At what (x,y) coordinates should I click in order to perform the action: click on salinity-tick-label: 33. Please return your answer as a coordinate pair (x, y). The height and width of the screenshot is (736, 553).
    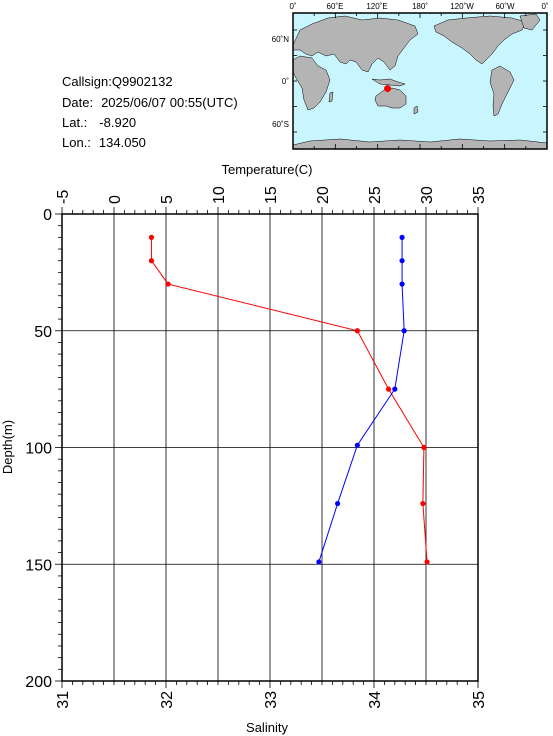
    Looking at the image, I should click on (271, 700).